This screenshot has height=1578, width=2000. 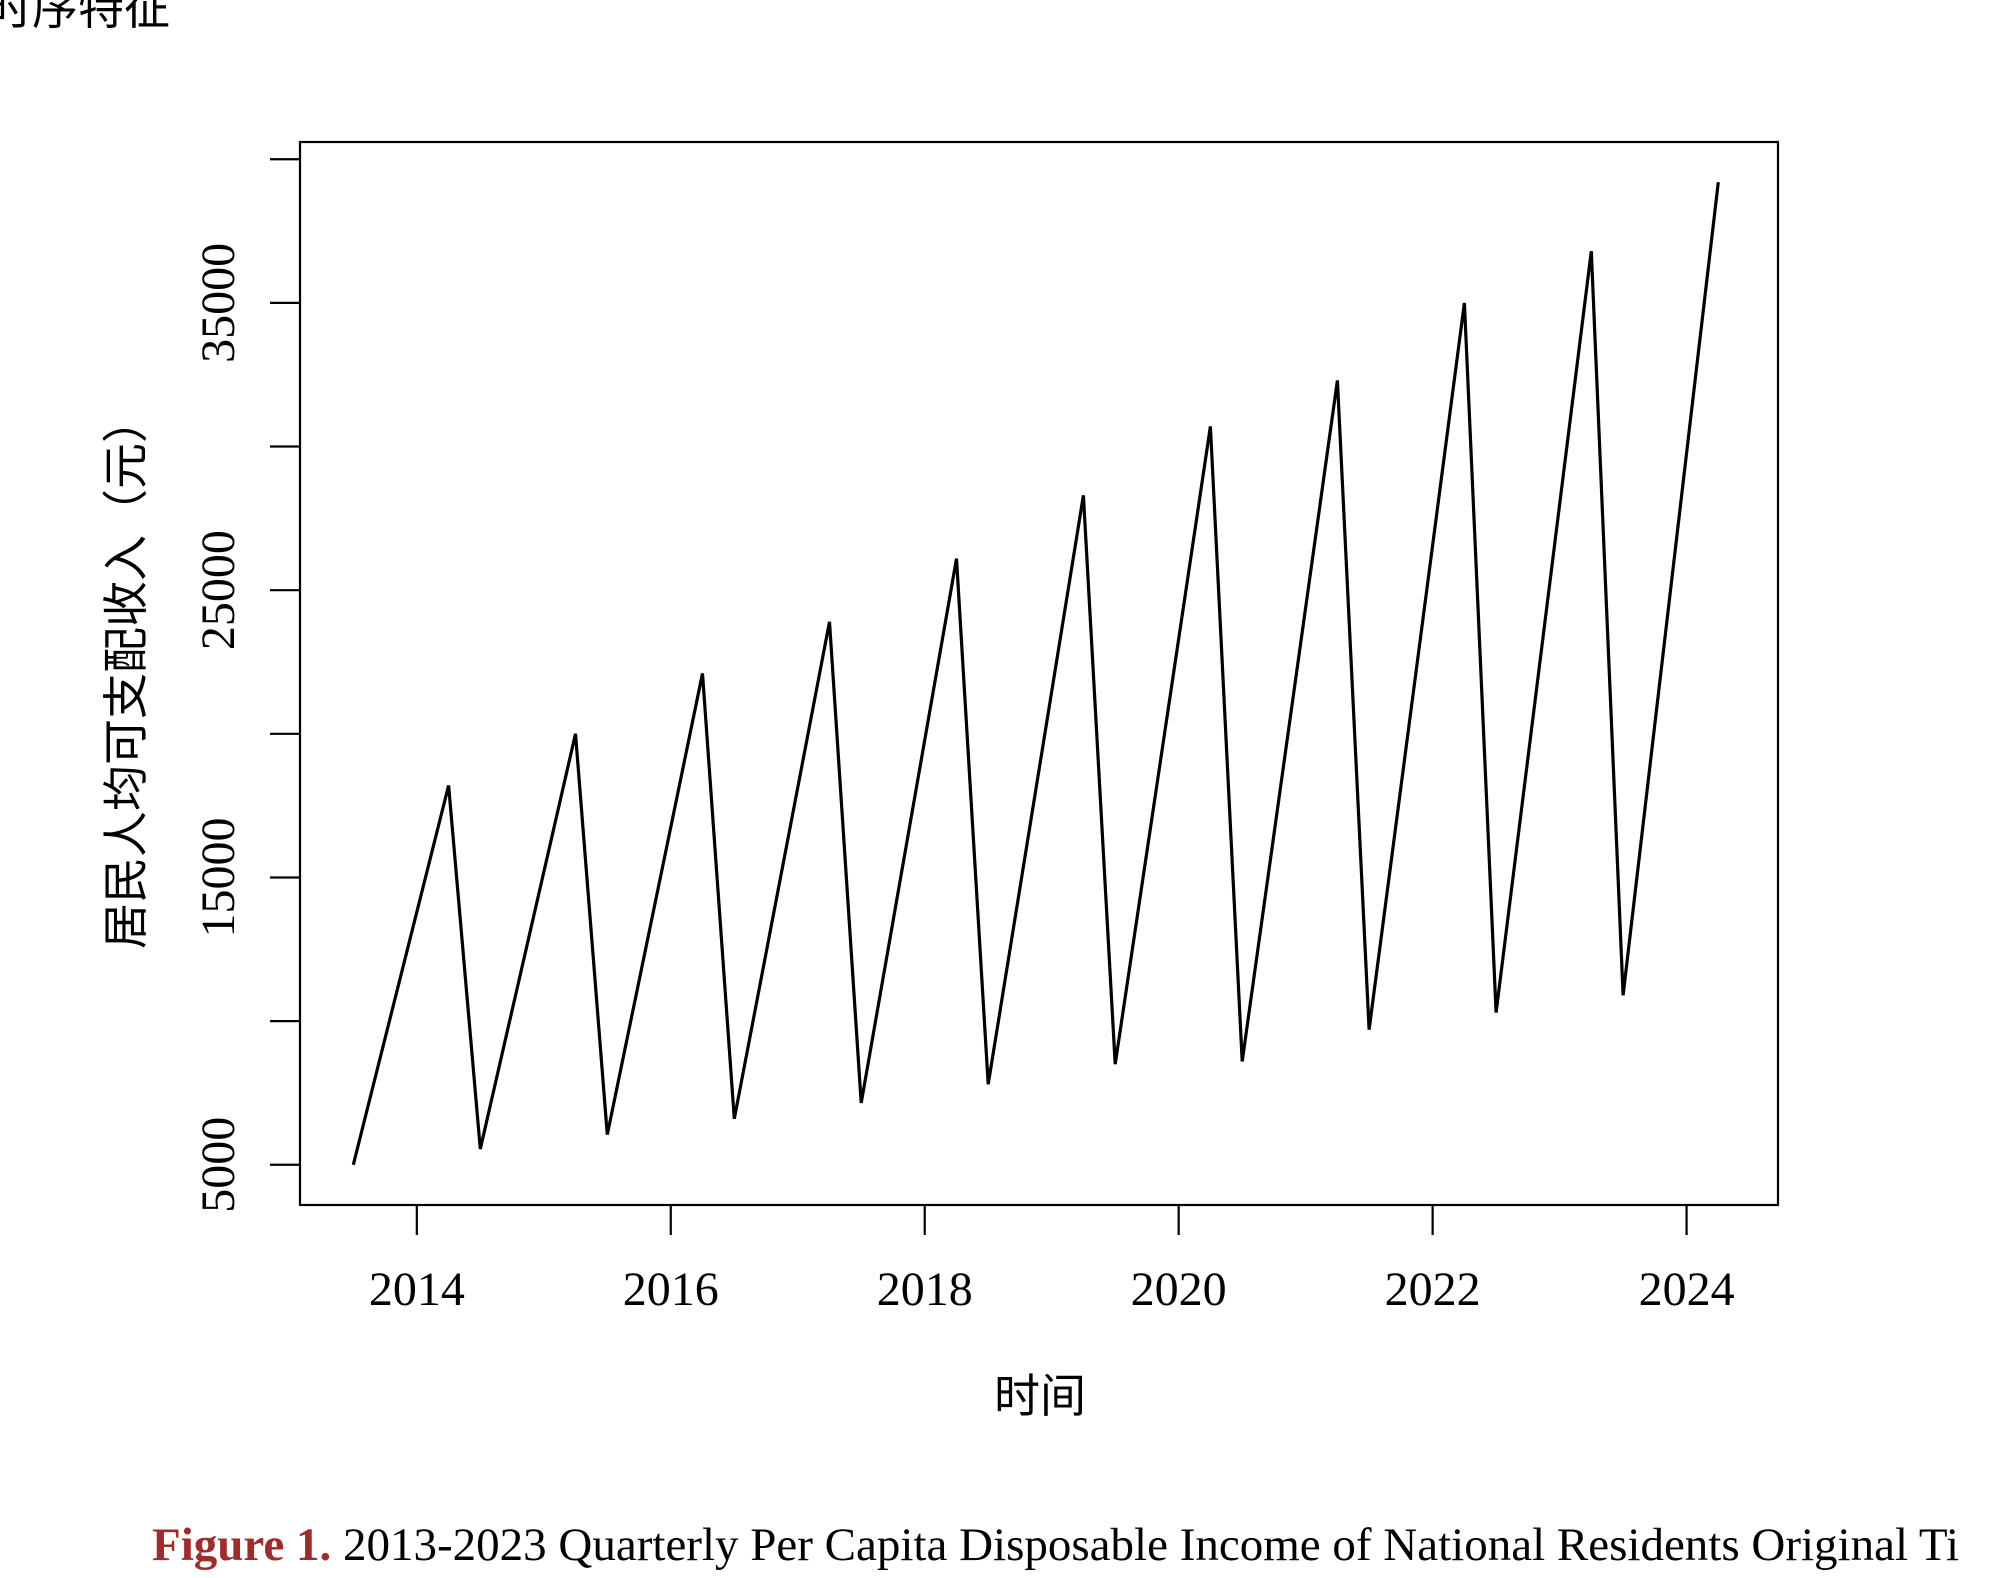 What do you see at coordinates (925, 1289) in the screenshot?
I see `x-tick-label: 2018` at bounding box center [925, 1289].